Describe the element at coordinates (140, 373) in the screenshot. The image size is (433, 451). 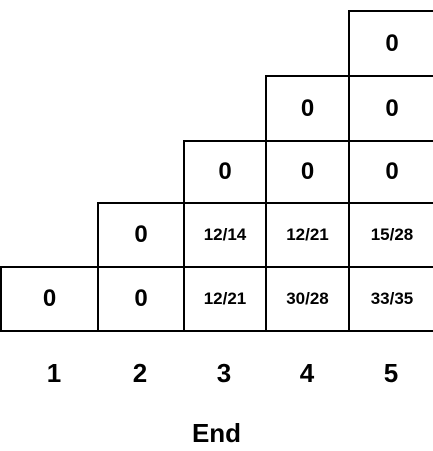
I see `column-label: 2` at that location.